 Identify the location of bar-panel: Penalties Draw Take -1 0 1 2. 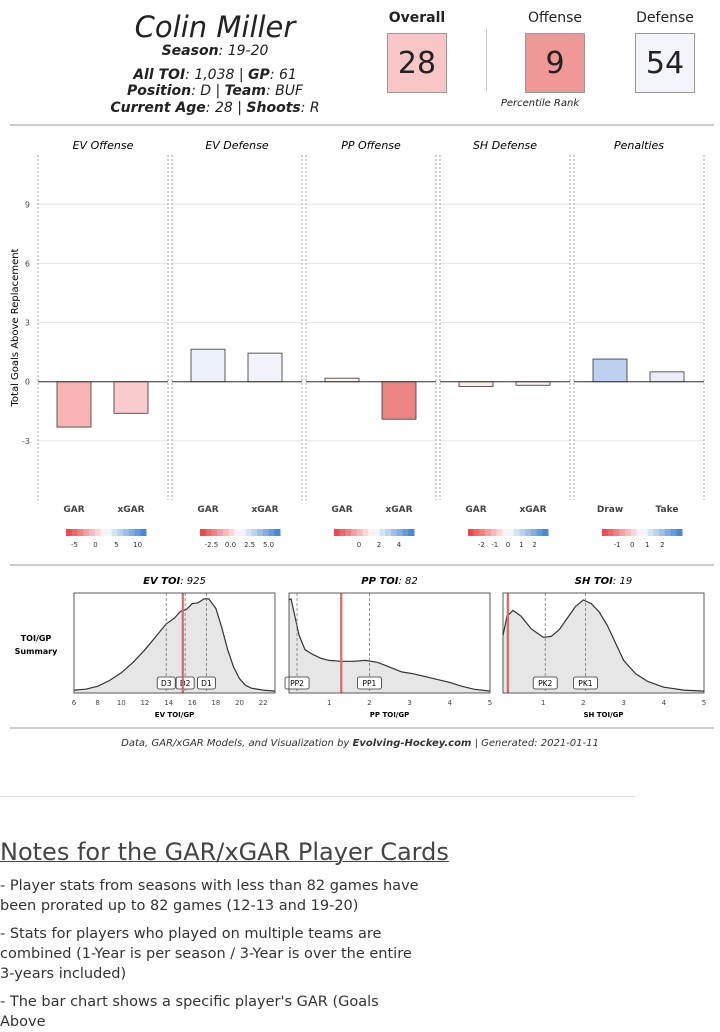
(639, 344).